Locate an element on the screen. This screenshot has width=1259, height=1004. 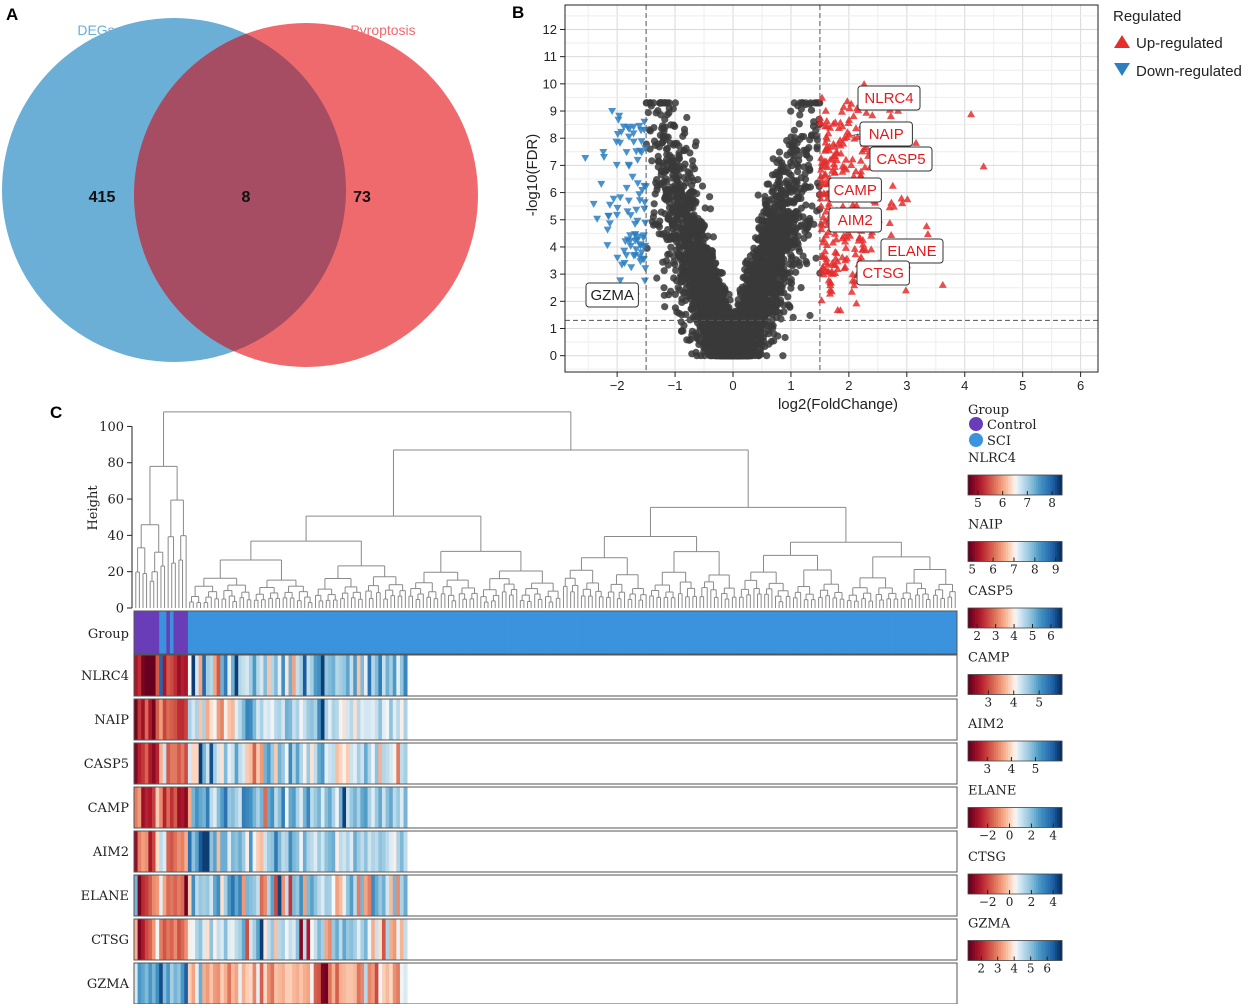
volcano-y-tick-label: 0 is located at coordinates (553, 355).